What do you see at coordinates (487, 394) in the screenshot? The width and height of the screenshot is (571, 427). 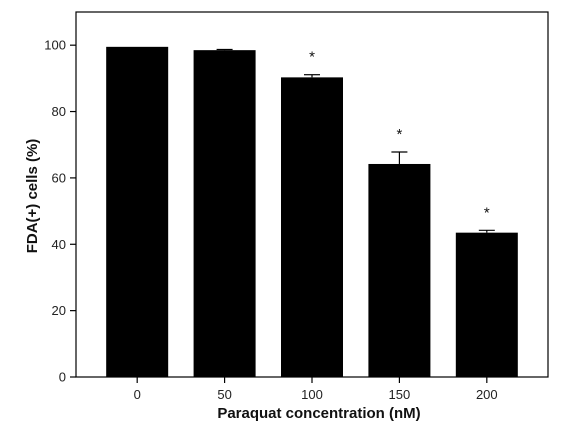 I see `x-tick-label: 200` at bounding box center [487, 394].